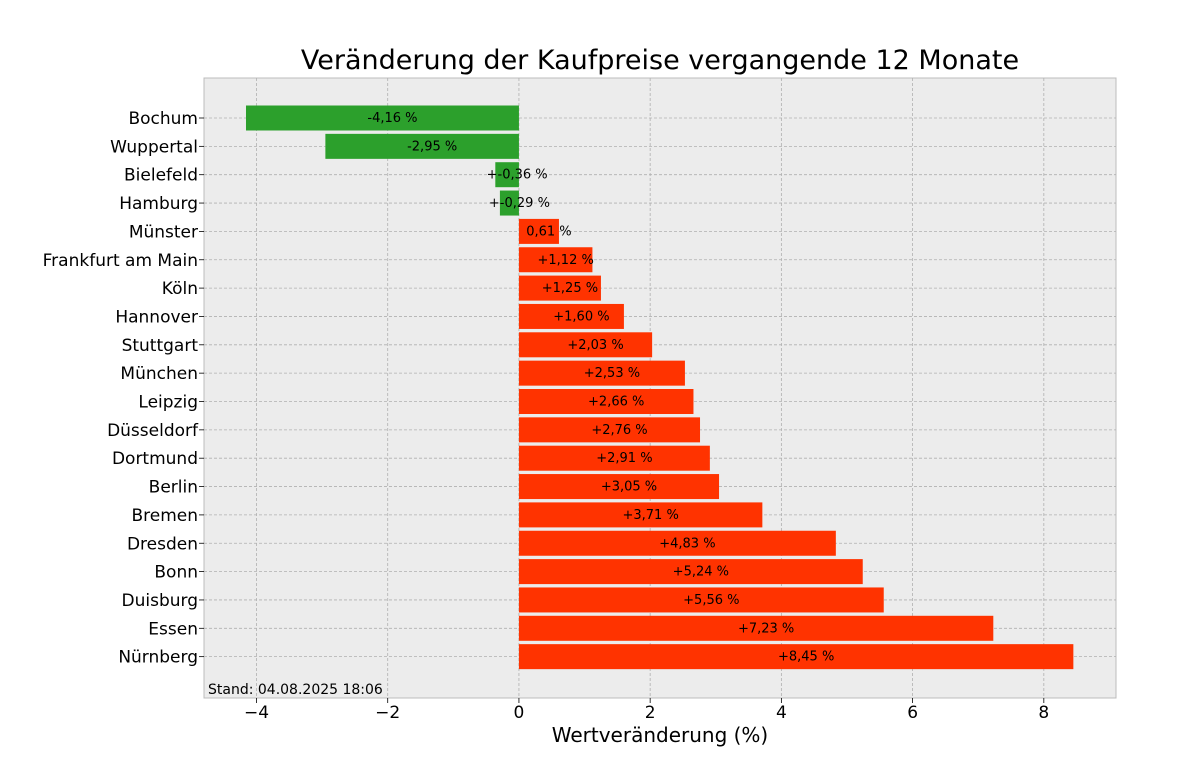 Image resolution: width=1200 pixels, height=775 pixels. What do you see at coordinates (1043, 713) in the screenshot?
I see `x-tick-label: 8` at bounding box center [1043, 713].